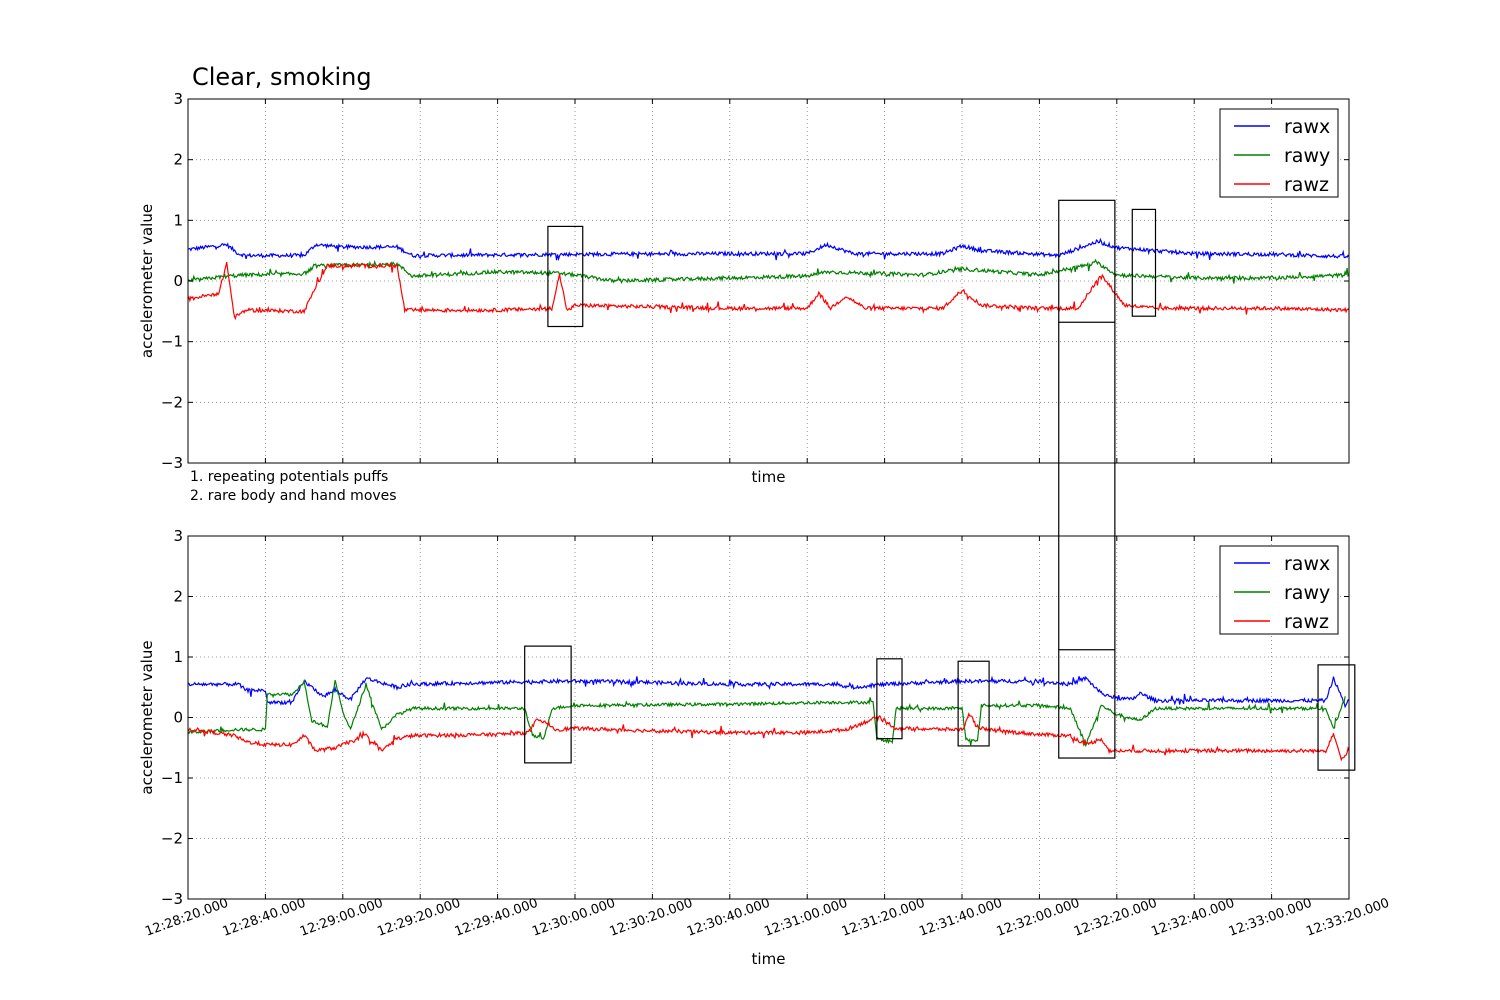 Image resolution: width=1500 pixels, height=1000 pixels. What do you see at coordinates (573, 918) in the screenshot?
I see `x-tick-label: 12:30:00.000` at bounding box center [573, 918].